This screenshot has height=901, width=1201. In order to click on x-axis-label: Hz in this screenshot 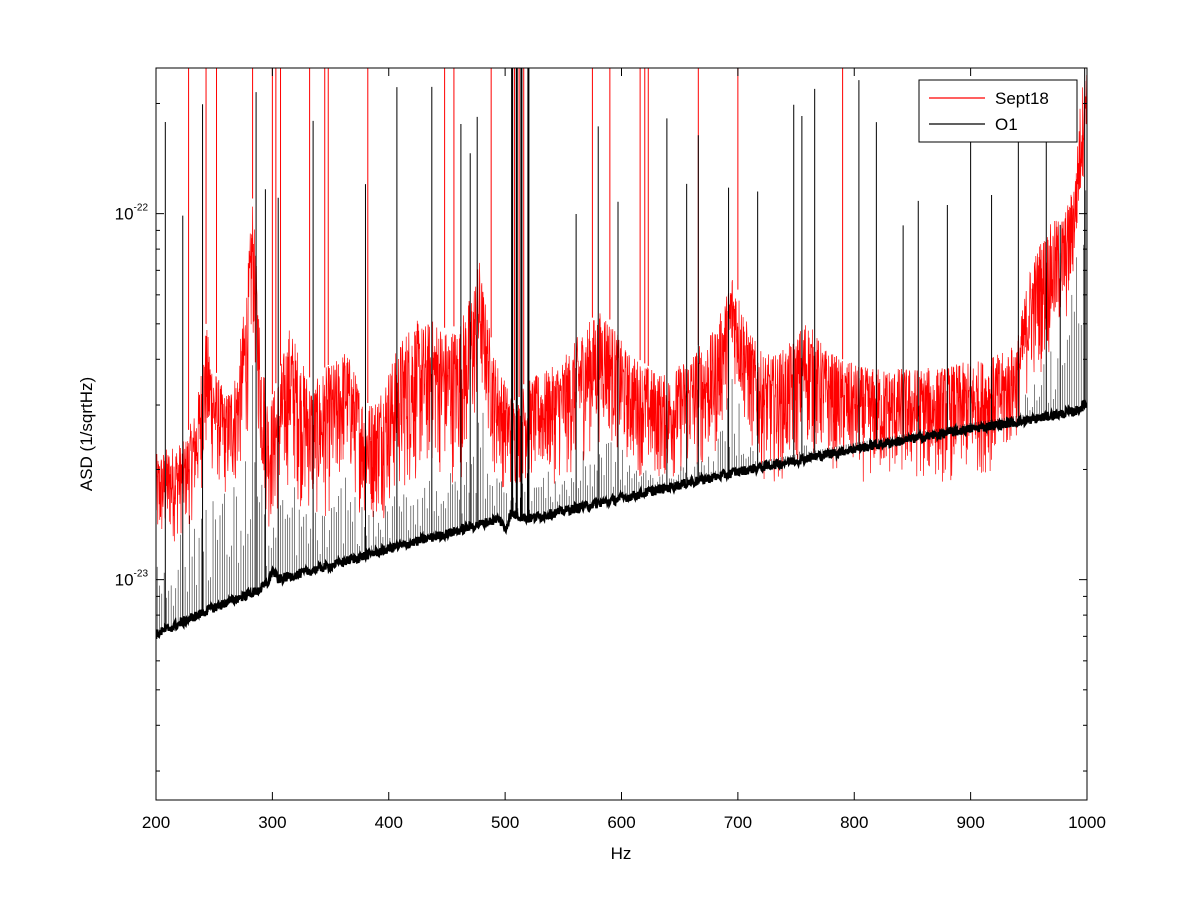, I will do `click(621, 853)`.